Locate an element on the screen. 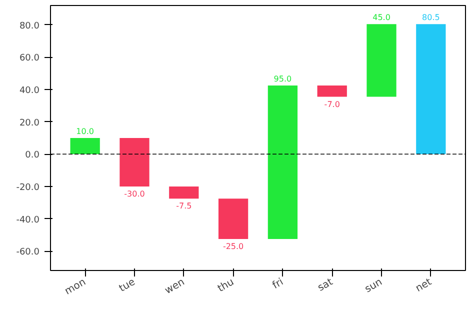 The image size is (474, 310). y-tick-label: -20.0 is located at coordinates (28, 187).